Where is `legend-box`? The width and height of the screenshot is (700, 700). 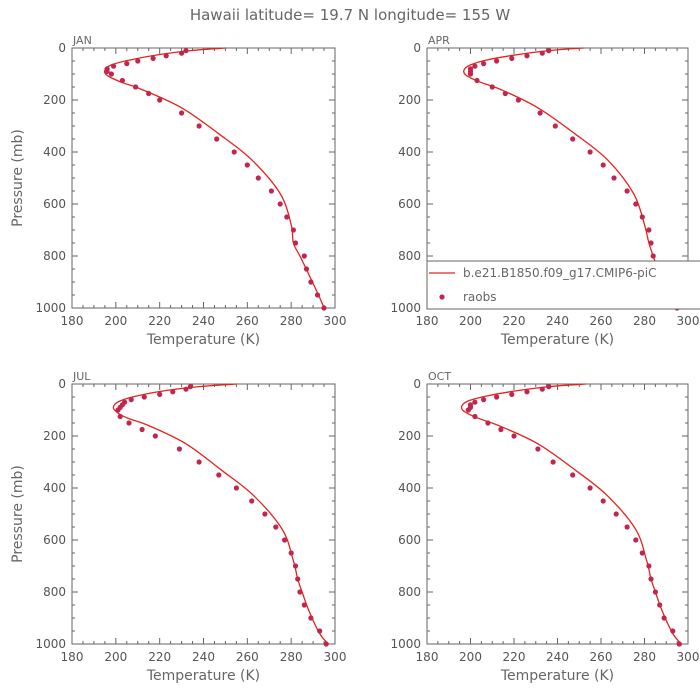 legend-box is located at coordinates (563, 285).